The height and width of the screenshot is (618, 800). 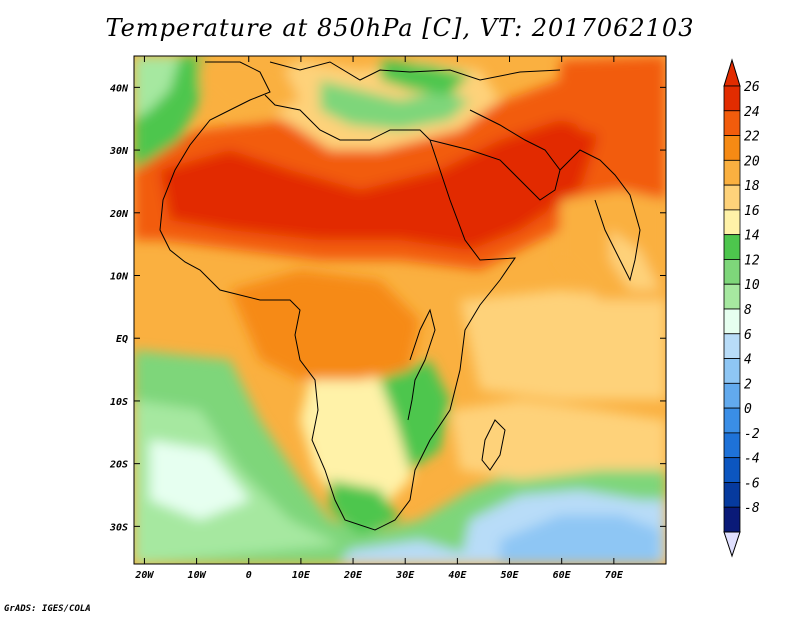 I want to click on colorbar-level-label: 26, so click(x=752, y=87).